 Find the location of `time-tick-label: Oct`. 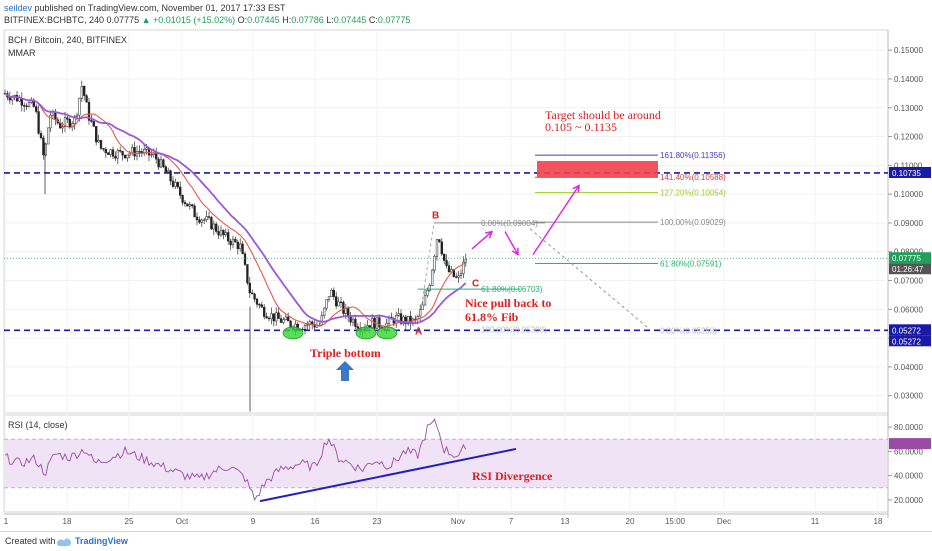

time-tick-label: Oct is located at coordinates (182, 521).